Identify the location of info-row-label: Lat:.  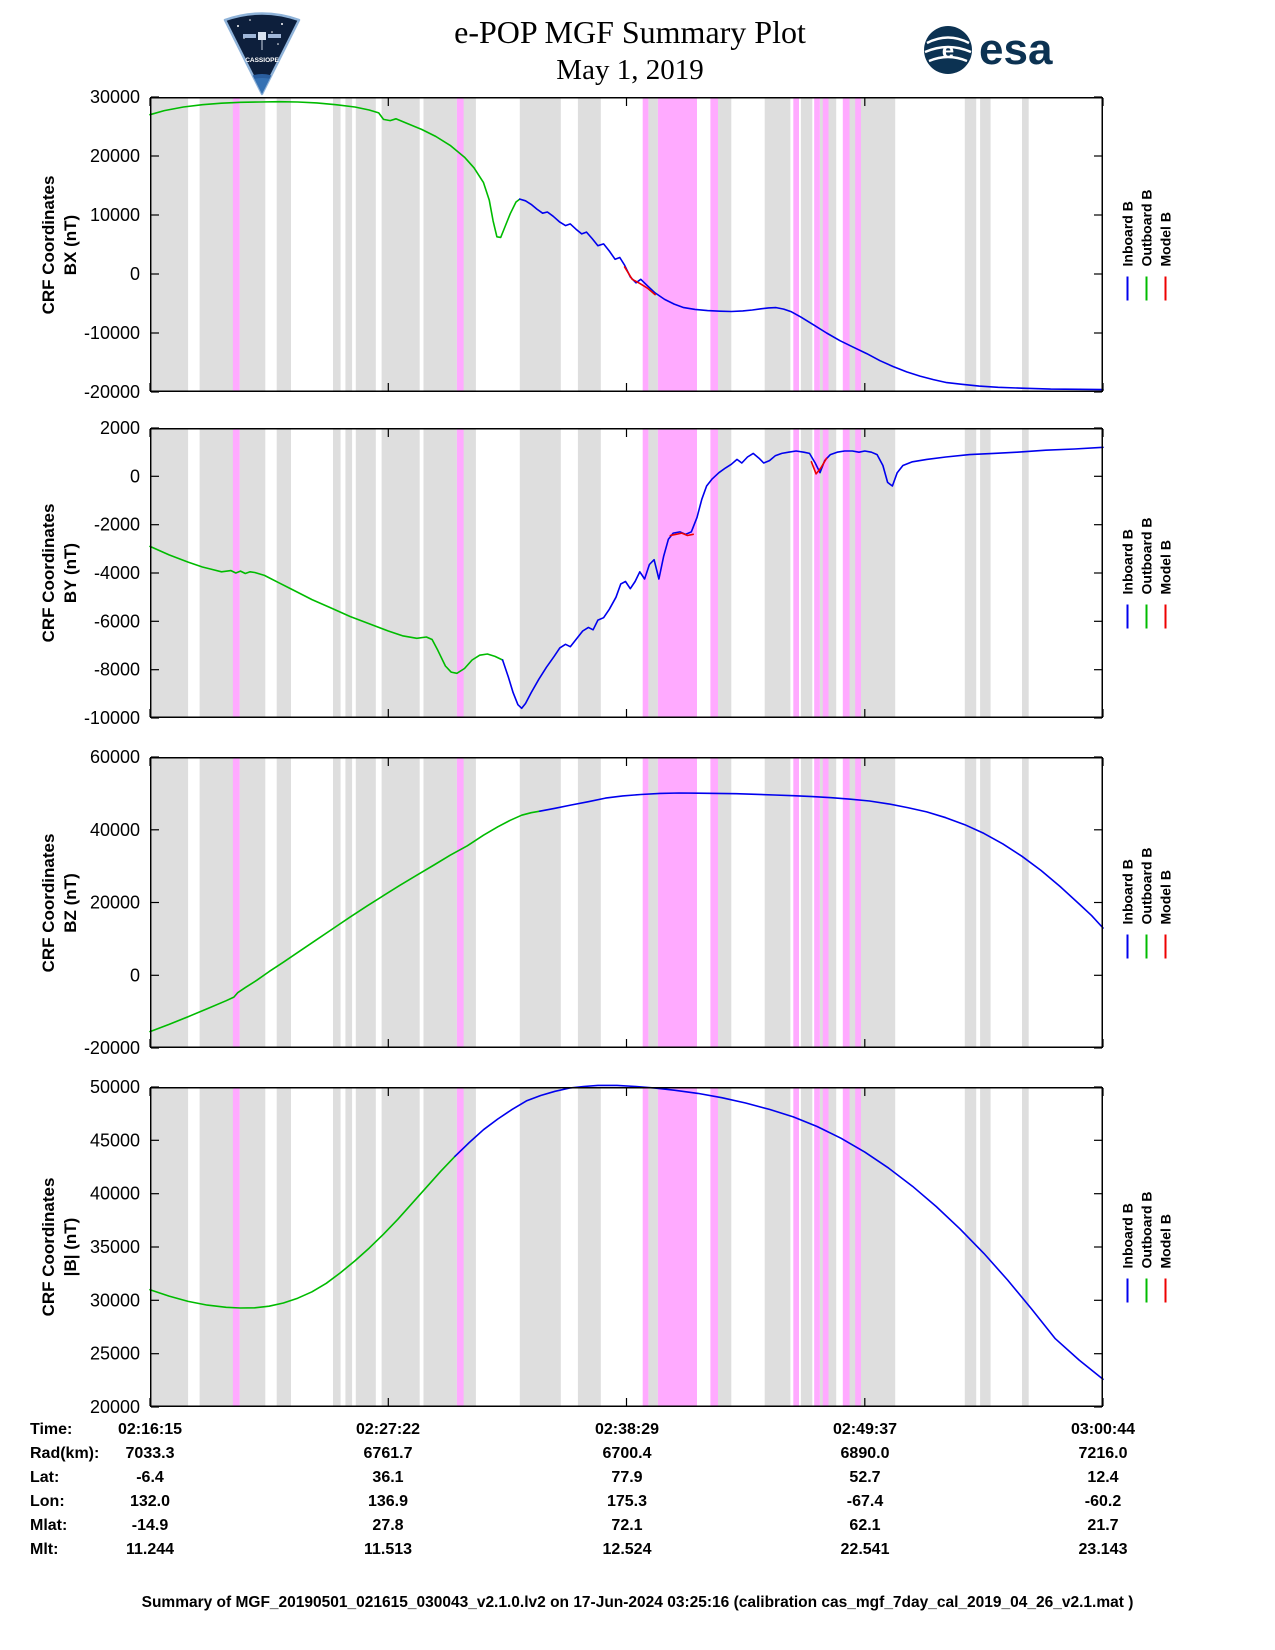
(45, 1477).